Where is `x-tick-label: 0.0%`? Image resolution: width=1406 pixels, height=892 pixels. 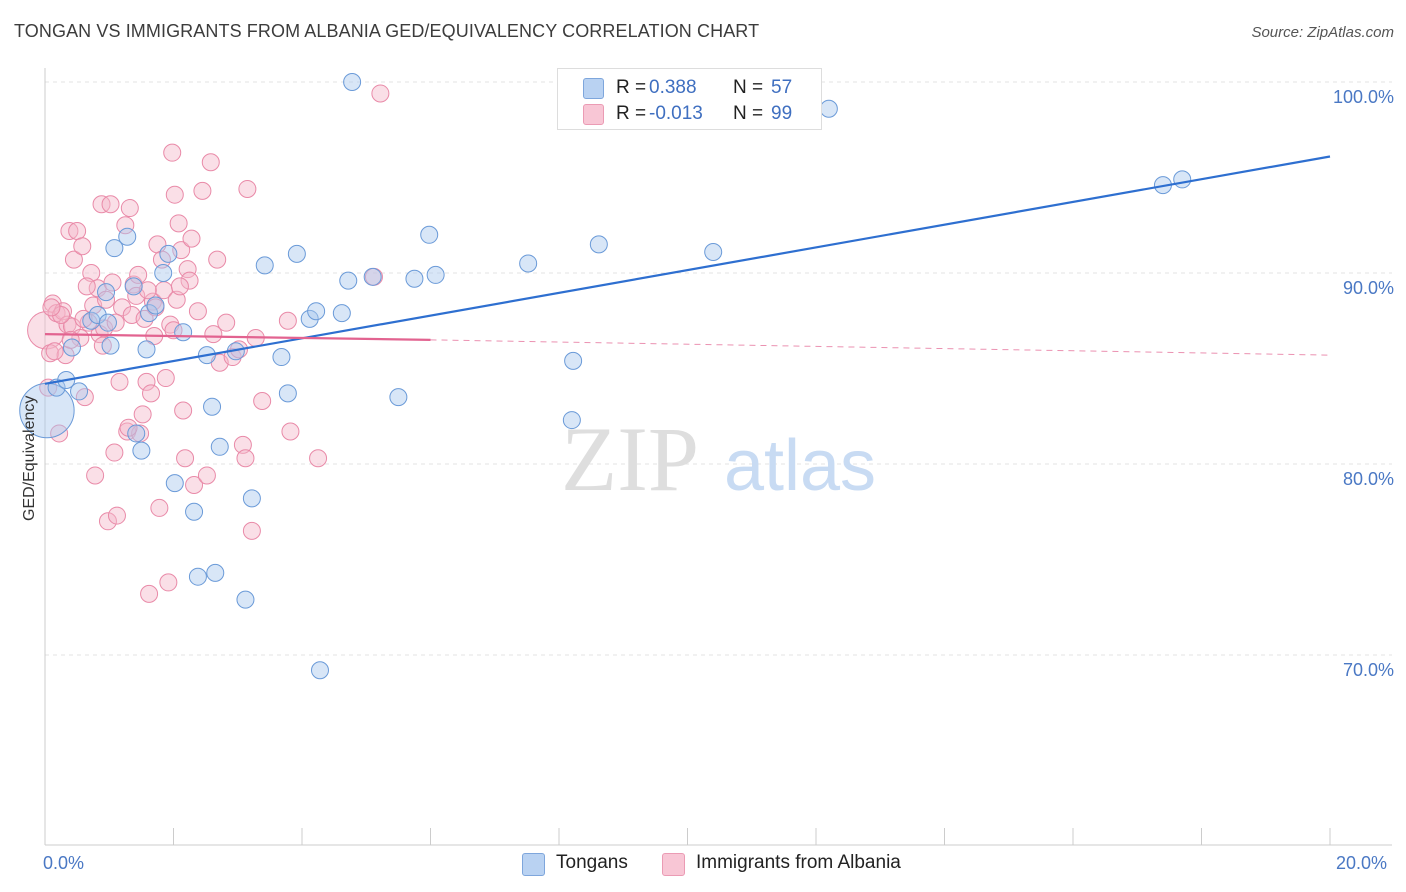 x-tick-label: 0.0% is located at coordinates (64, 863).